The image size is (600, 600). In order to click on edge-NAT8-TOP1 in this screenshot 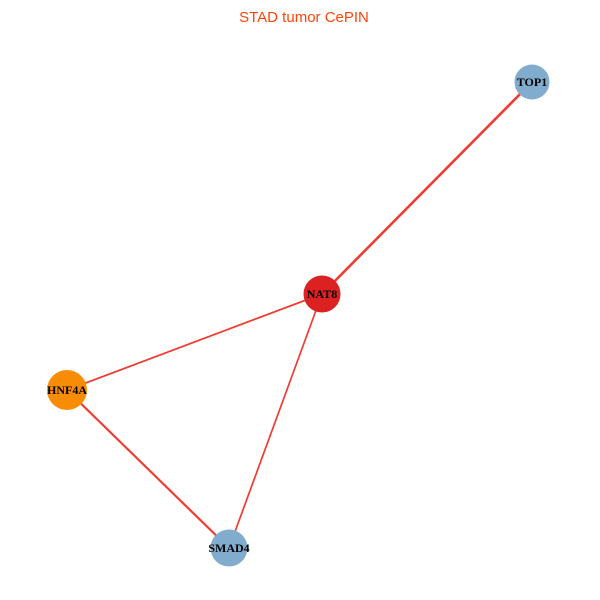, I will do `click(427, 188)`.